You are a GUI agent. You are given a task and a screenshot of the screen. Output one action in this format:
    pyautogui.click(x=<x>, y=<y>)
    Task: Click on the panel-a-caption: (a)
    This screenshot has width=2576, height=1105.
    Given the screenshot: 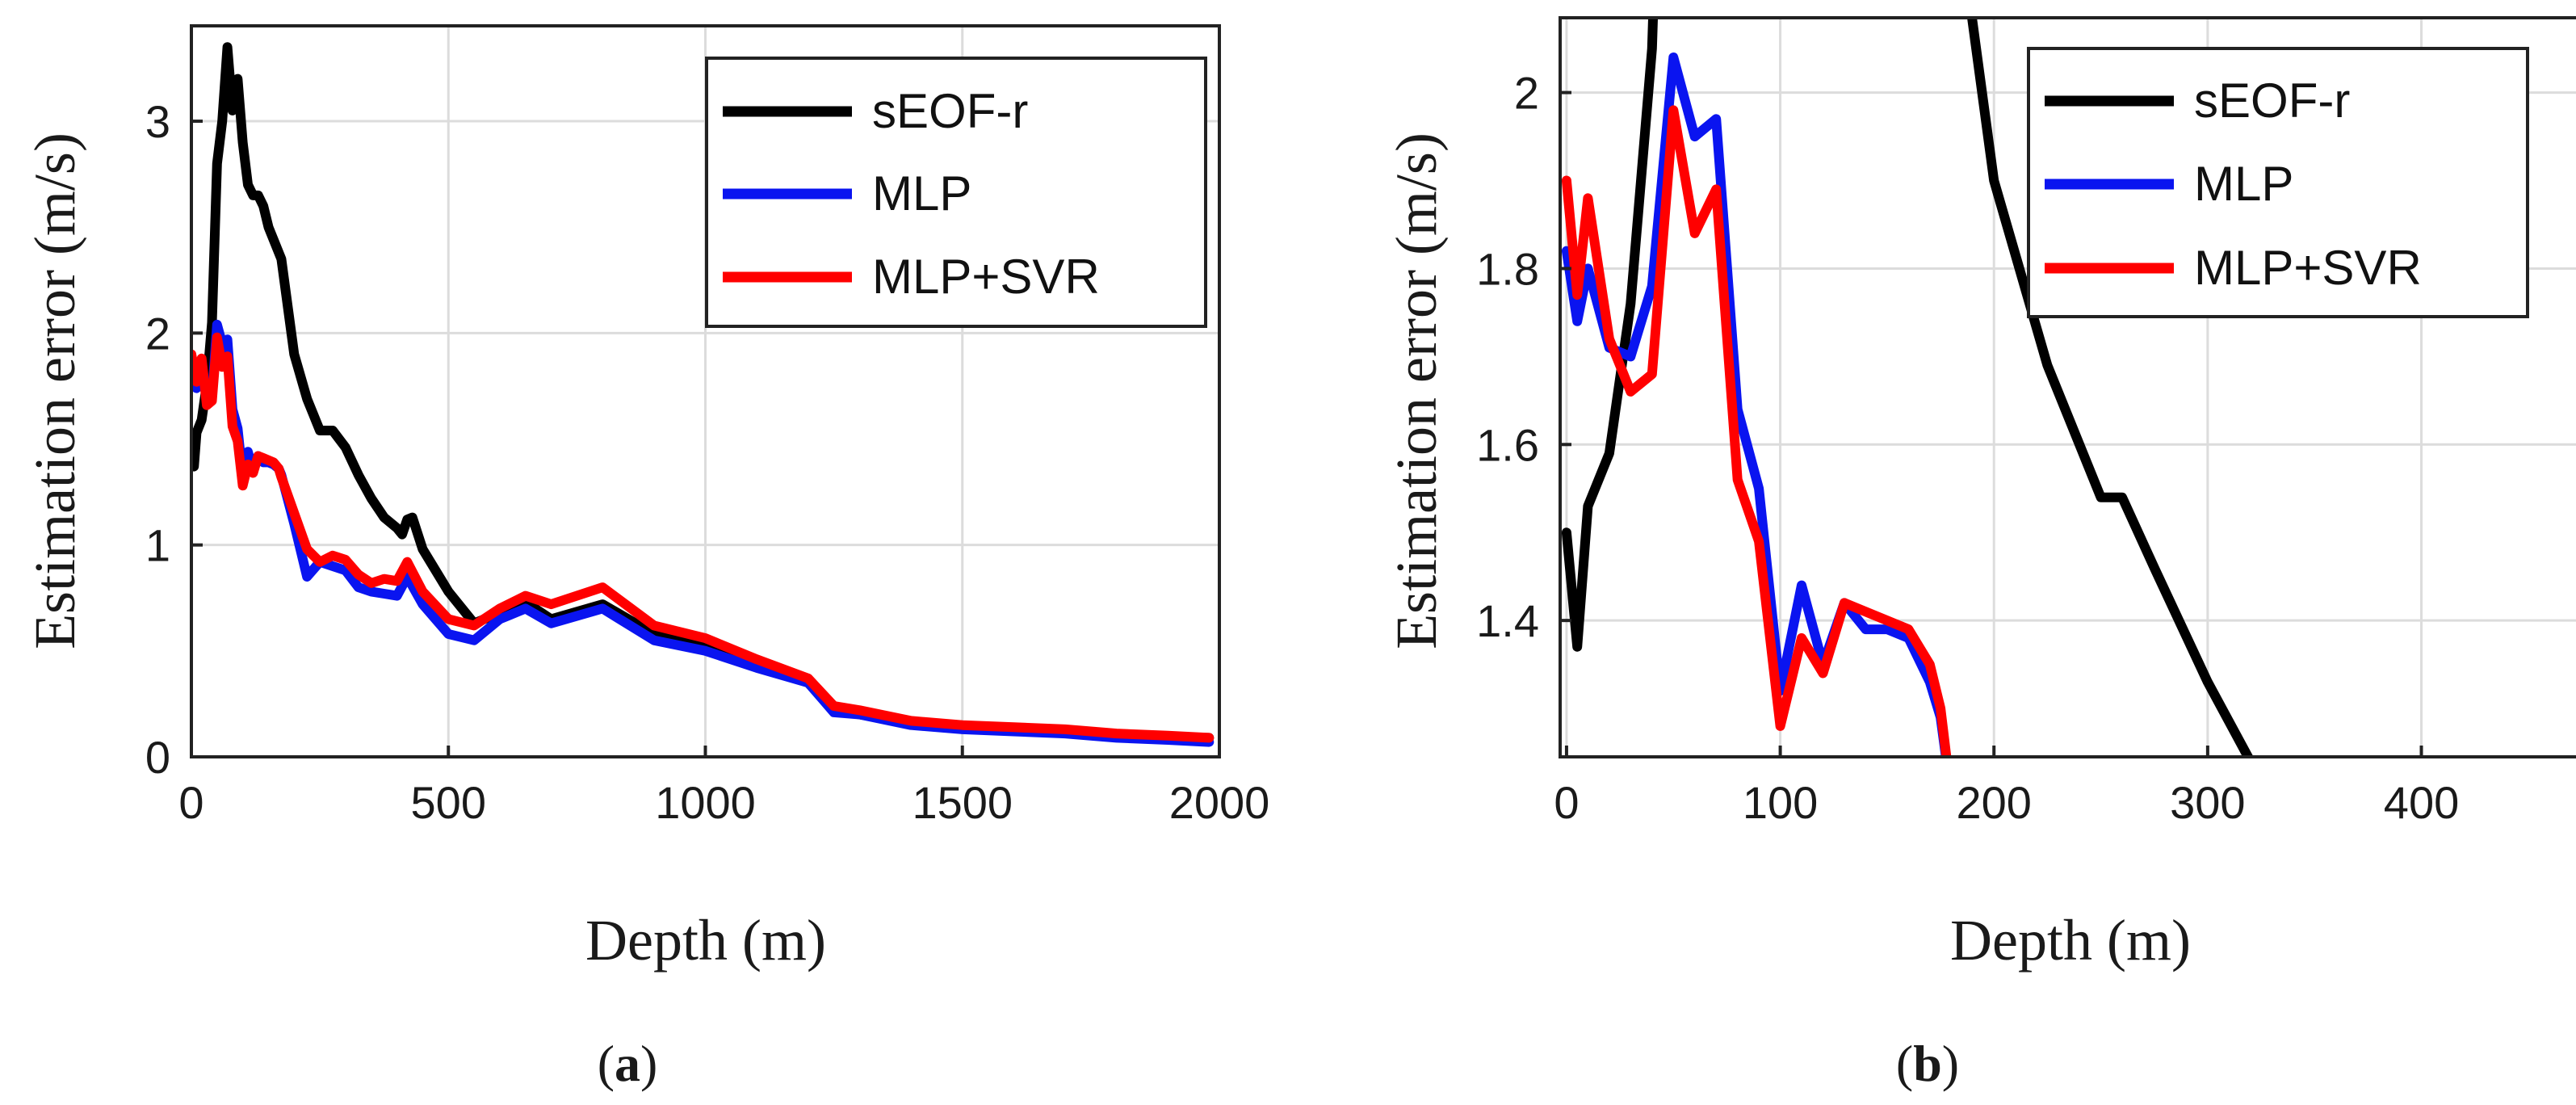 What is the action you would take?
    pyautogui.click(x=628, y=1063)
    